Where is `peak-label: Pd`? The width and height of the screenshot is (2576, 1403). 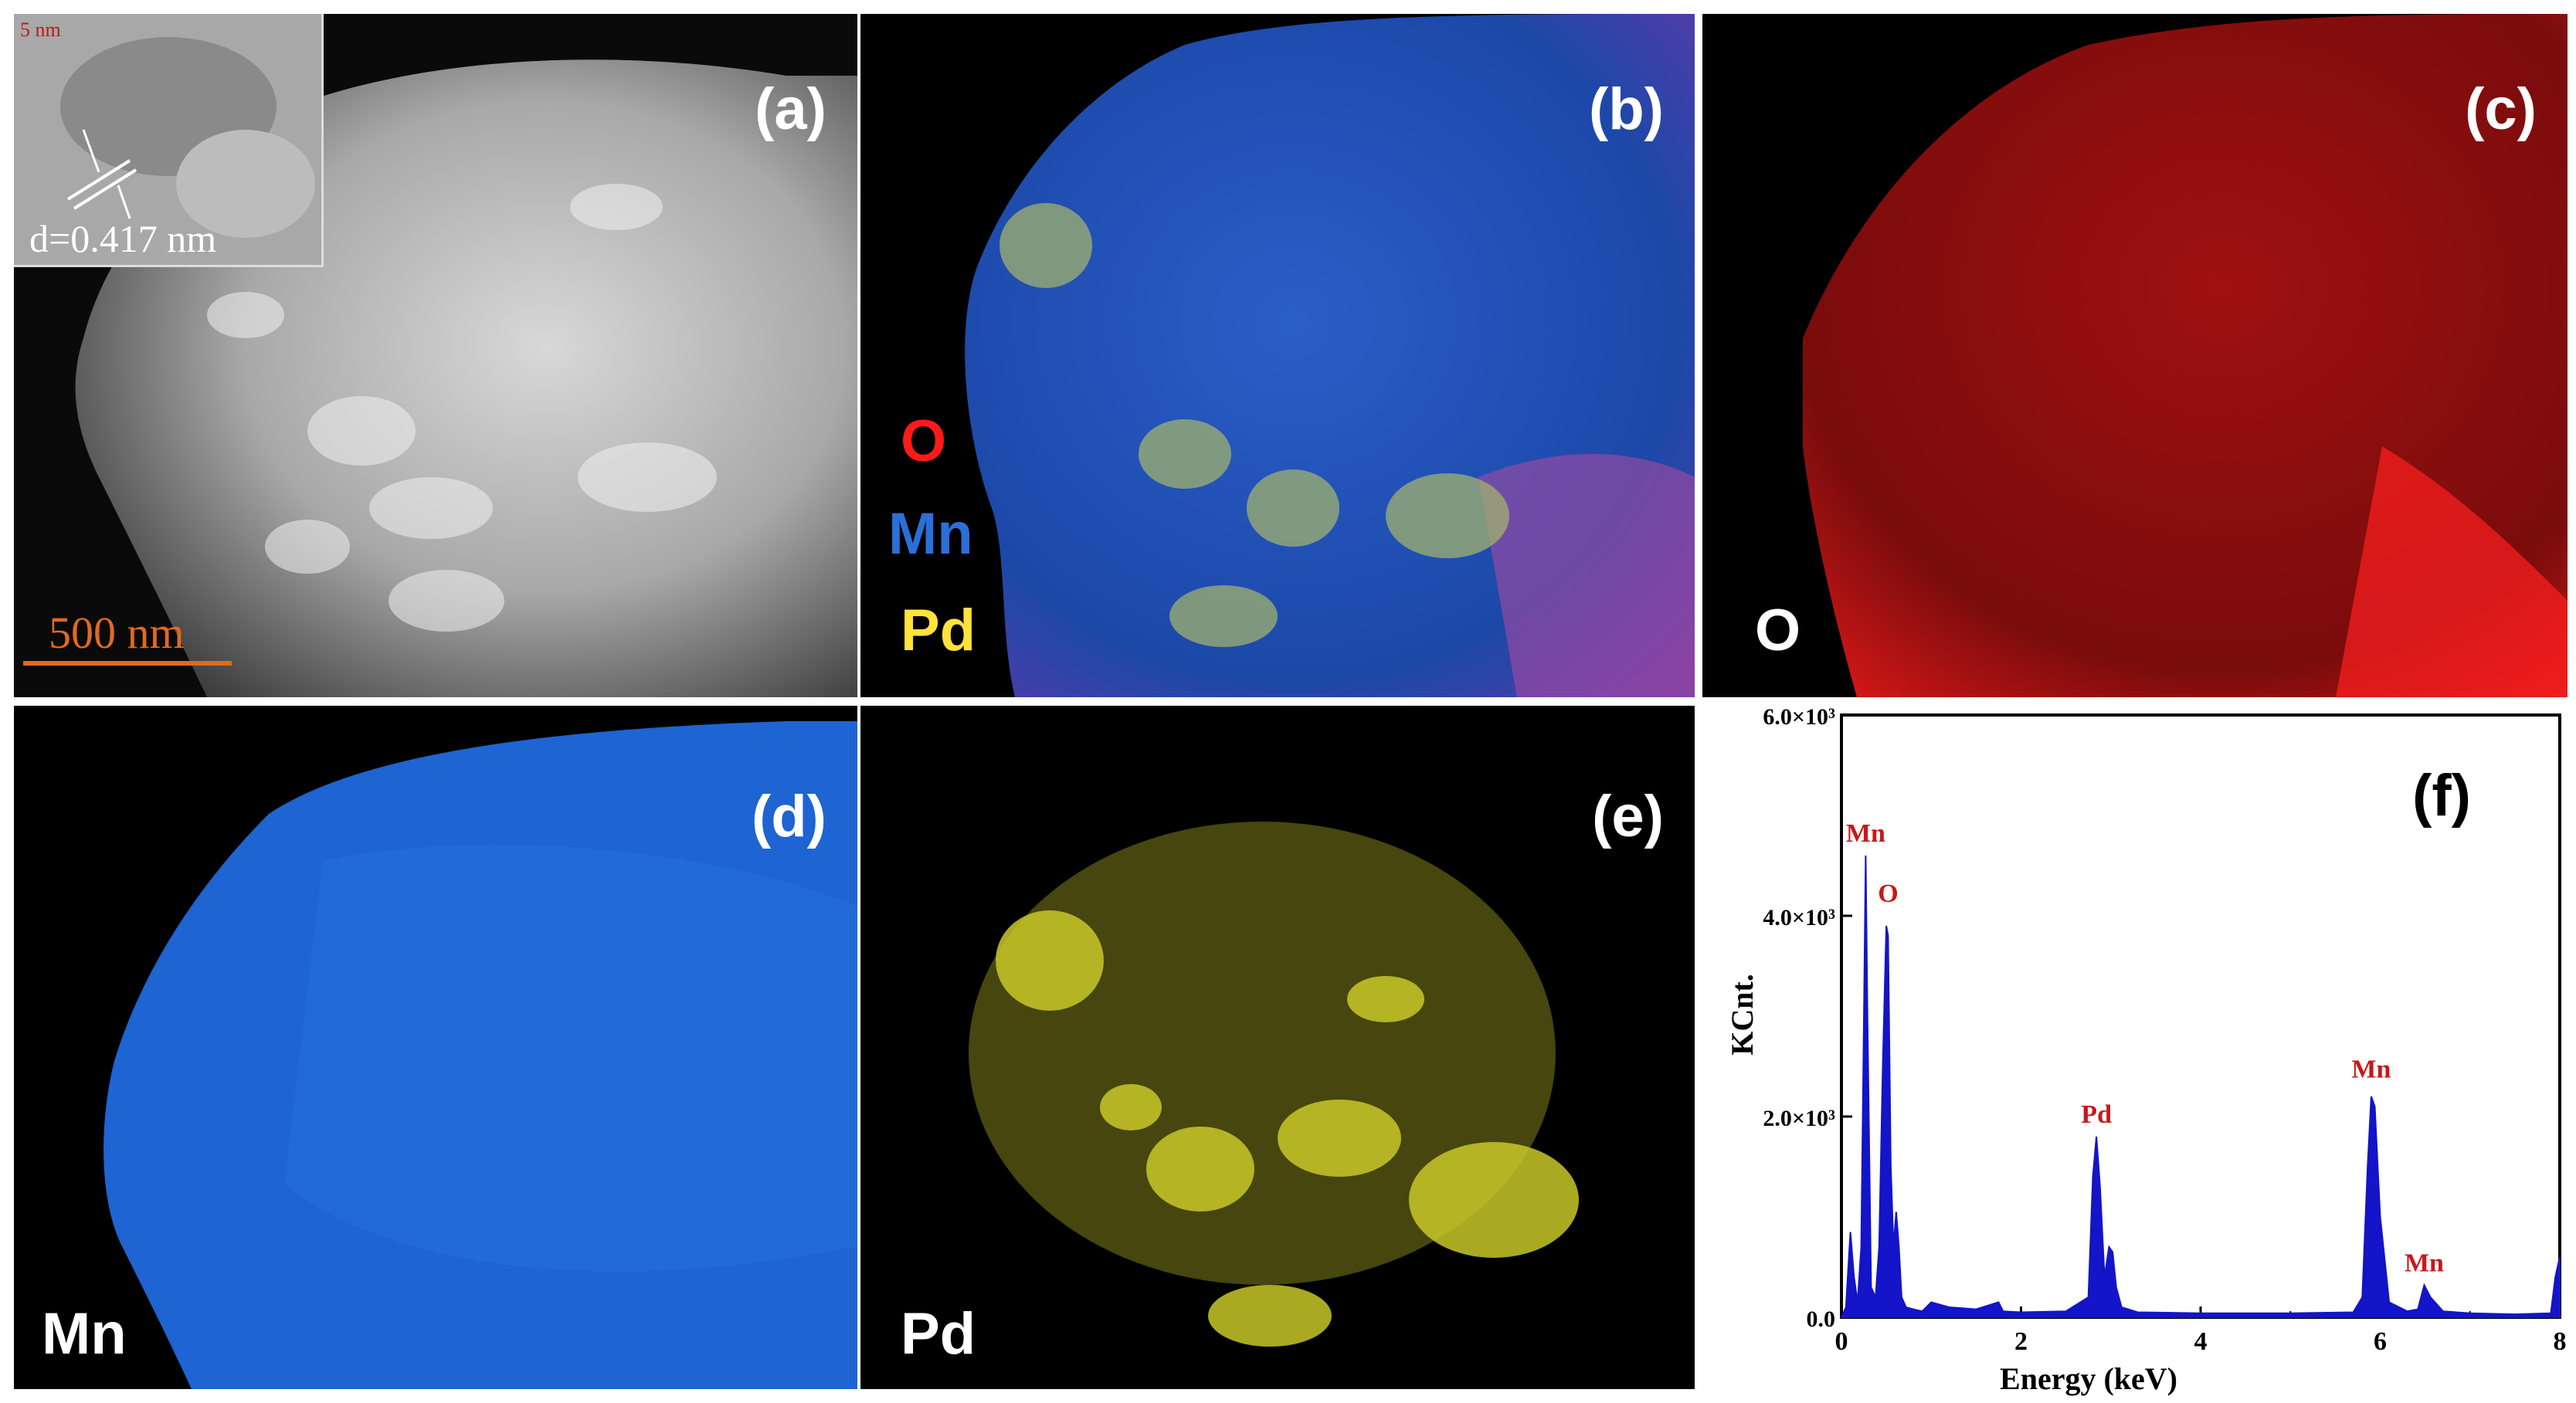 peak-label: Pd is located at coordinates (2096, 1115).